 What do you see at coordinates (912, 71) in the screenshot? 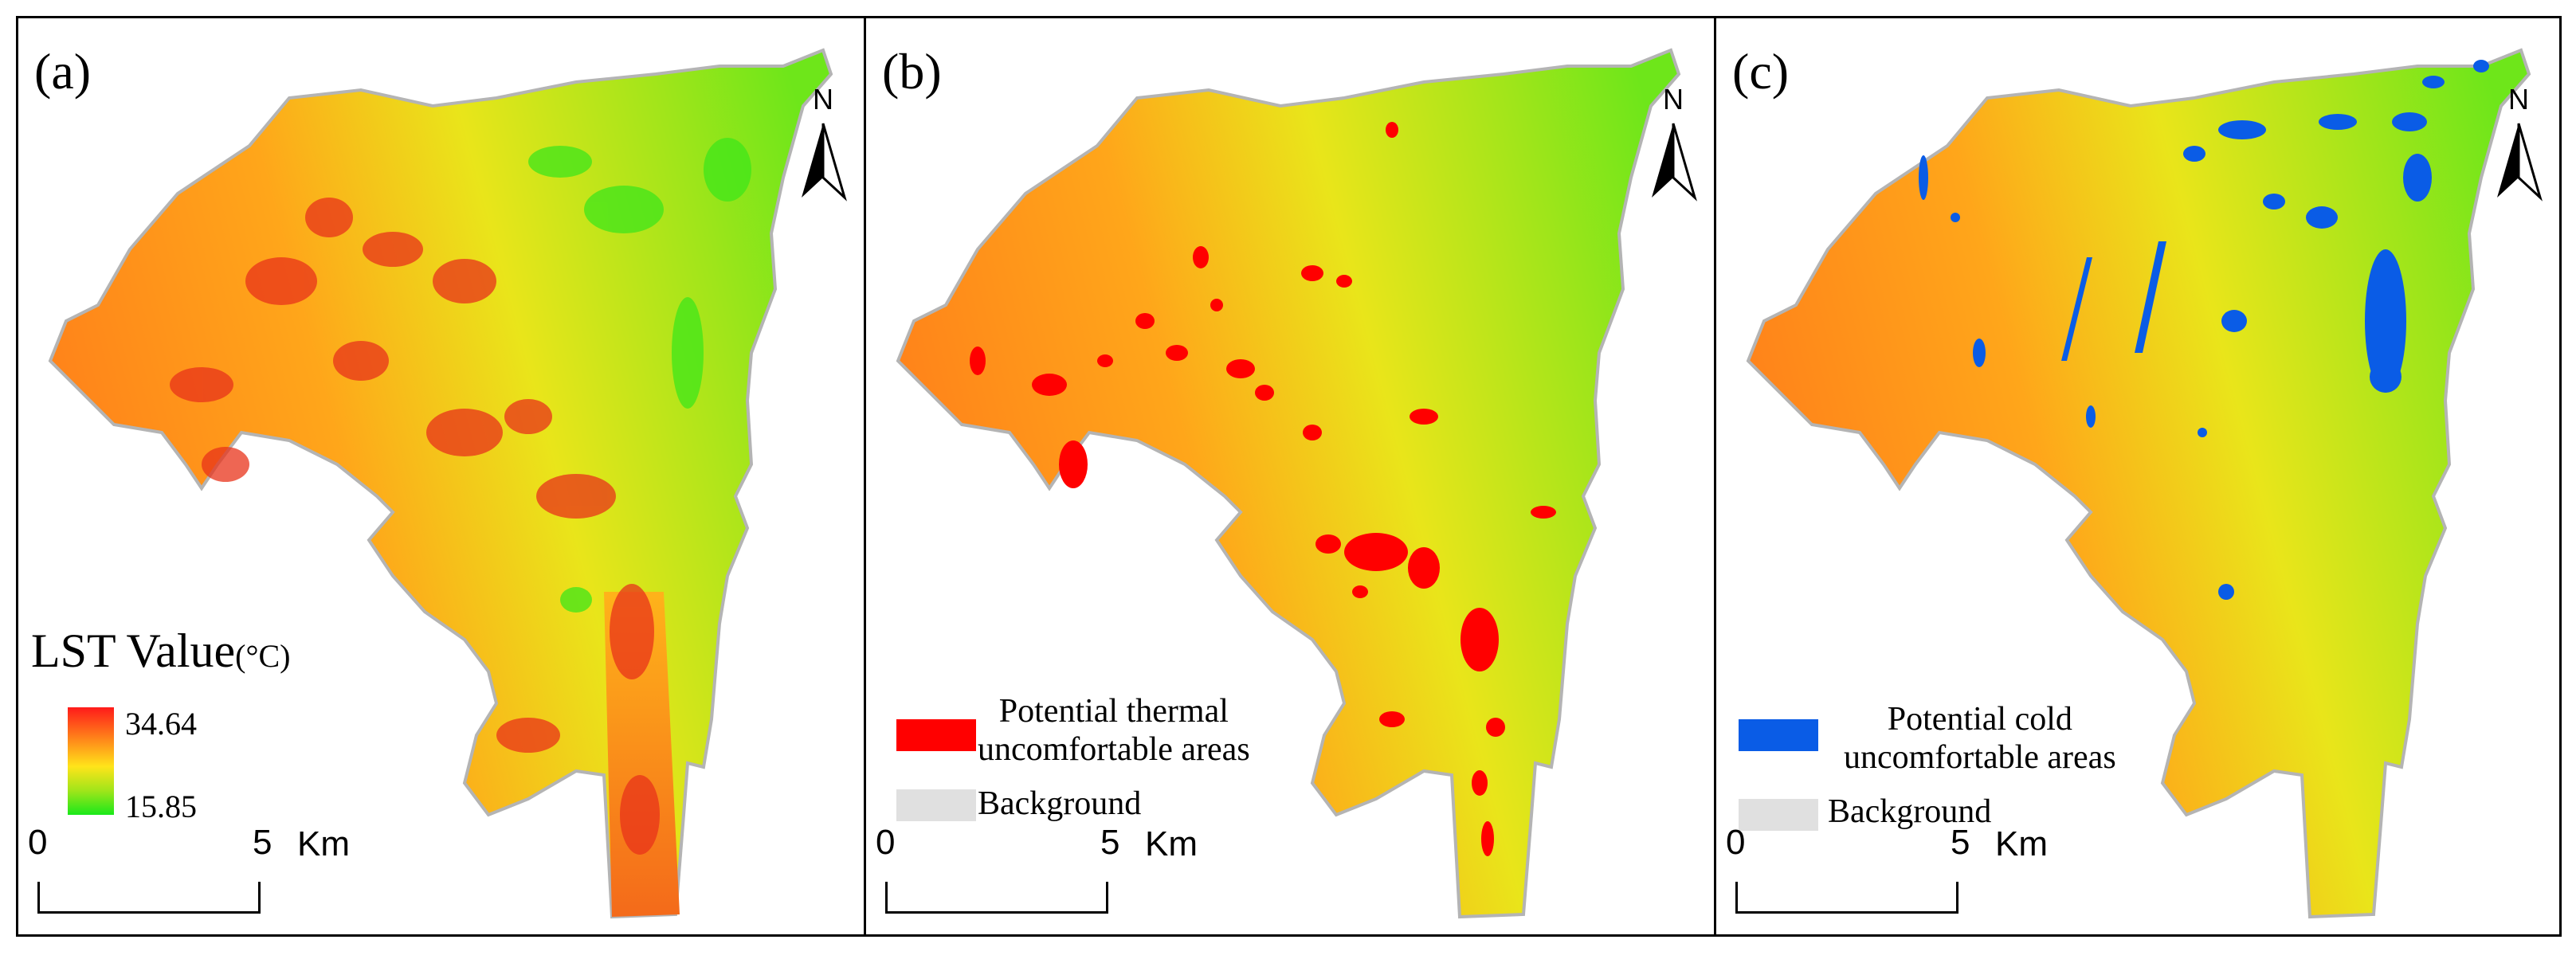
I see `panel-label: (b)` at bounding box center [912, 71].